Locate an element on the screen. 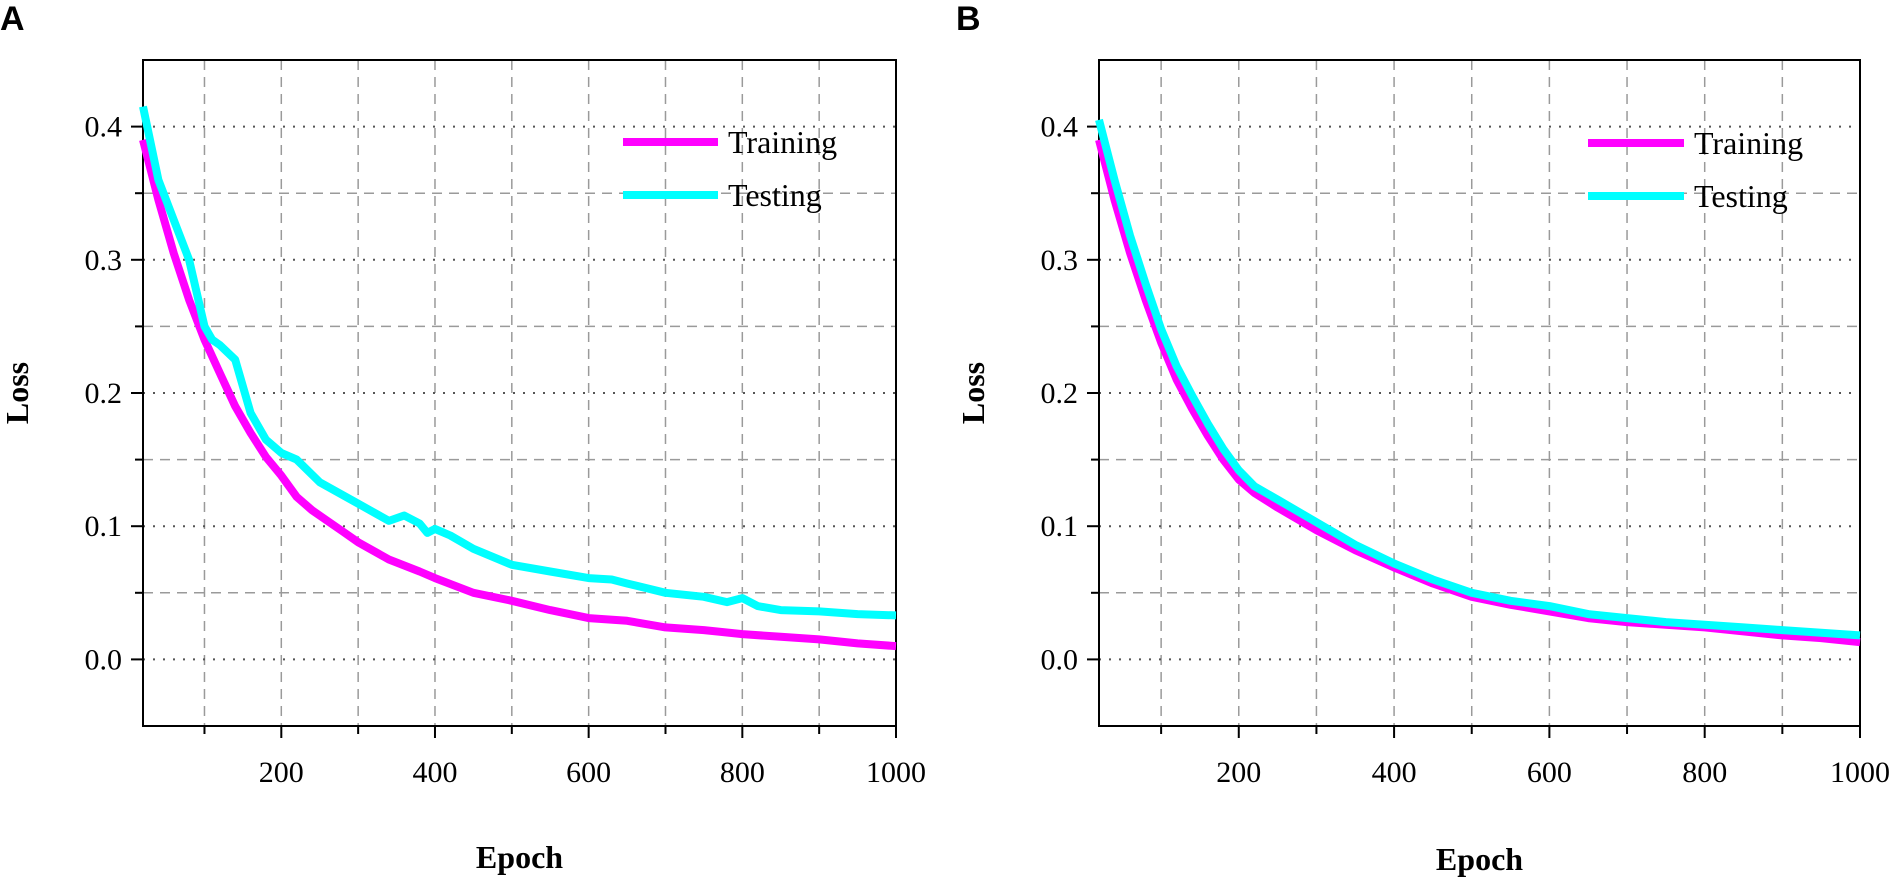 The height and width of the screenshot is (883, 1898). panel-letter: B is located at coordinates (968, 19).